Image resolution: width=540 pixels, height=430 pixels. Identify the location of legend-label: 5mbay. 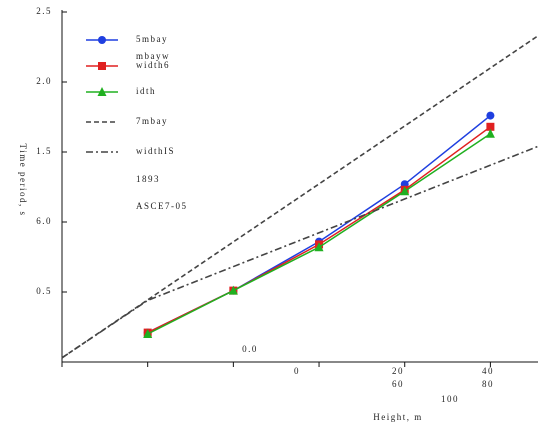
(152, 39).